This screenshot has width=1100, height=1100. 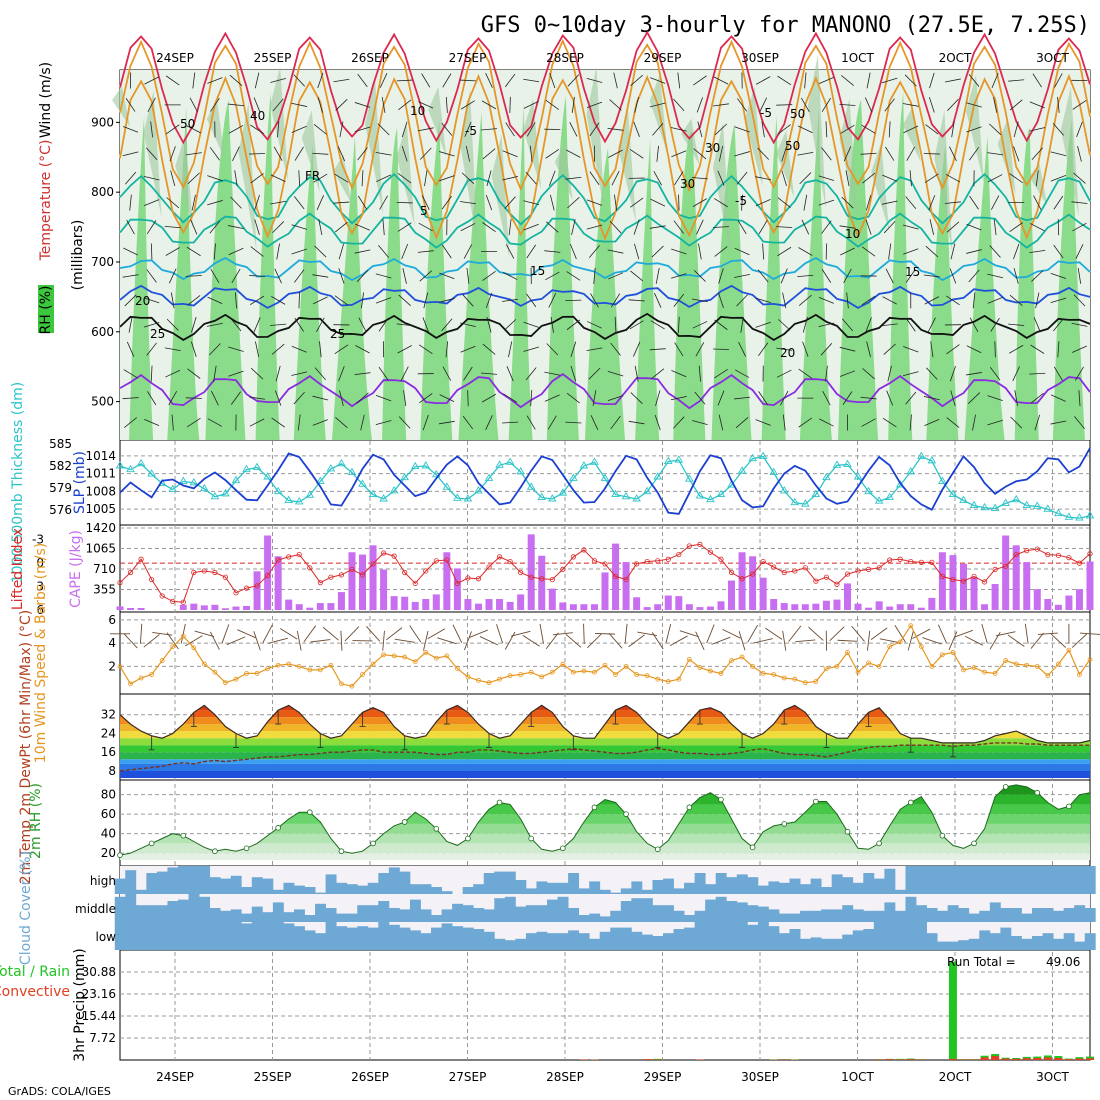 I want to click on temp-color-band, so click(x=605, y=756).